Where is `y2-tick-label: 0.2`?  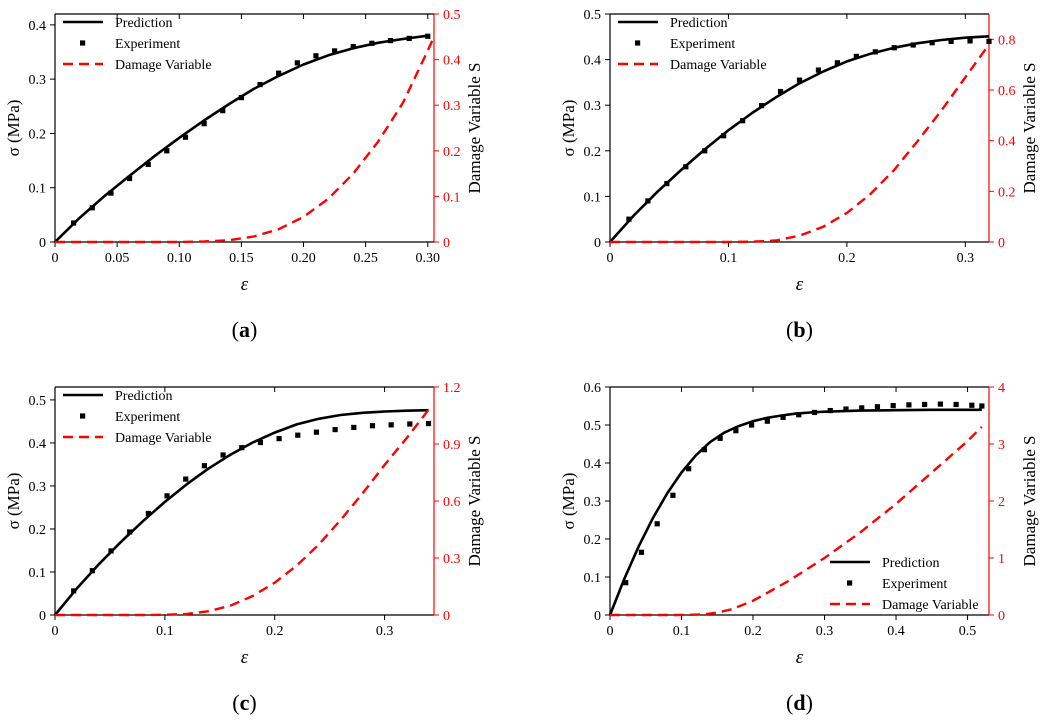
y2-tick-label: 0.2 is located at coordinates (1007, 192).